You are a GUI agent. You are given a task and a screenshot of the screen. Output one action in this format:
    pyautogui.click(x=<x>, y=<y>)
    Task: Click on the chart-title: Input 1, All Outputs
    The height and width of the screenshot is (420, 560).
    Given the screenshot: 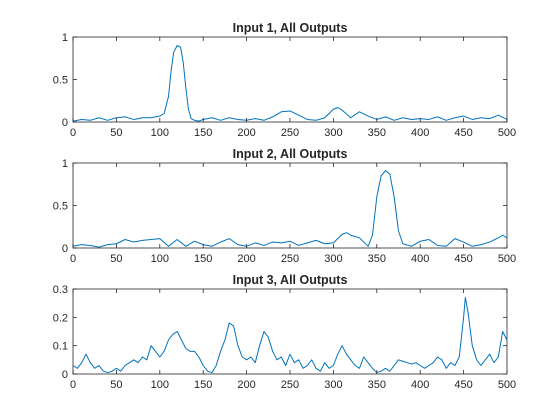 What is the action you would take?
    pyautogui.click(x=290, y=28)
    